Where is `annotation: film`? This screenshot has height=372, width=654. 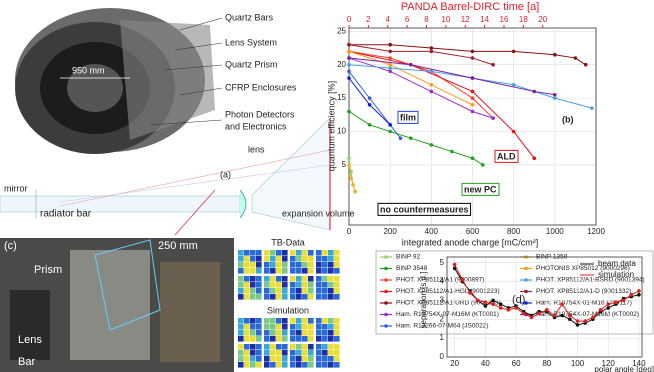
annotation: film is located at coordinates (408, 117).